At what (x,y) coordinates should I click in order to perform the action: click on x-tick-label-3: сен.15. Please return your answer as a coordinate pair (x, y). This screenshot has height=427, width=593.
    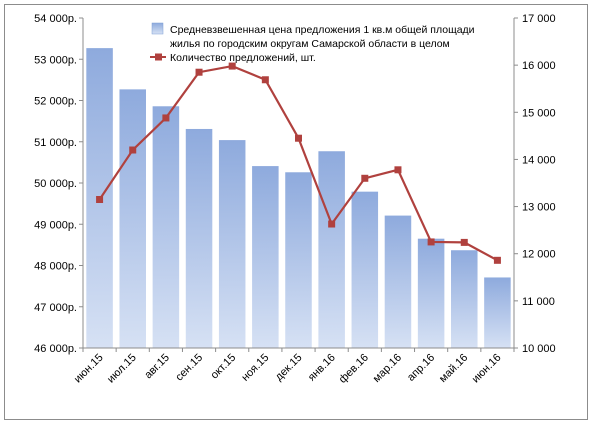
    Looking at the image, I should click on (189, 368).